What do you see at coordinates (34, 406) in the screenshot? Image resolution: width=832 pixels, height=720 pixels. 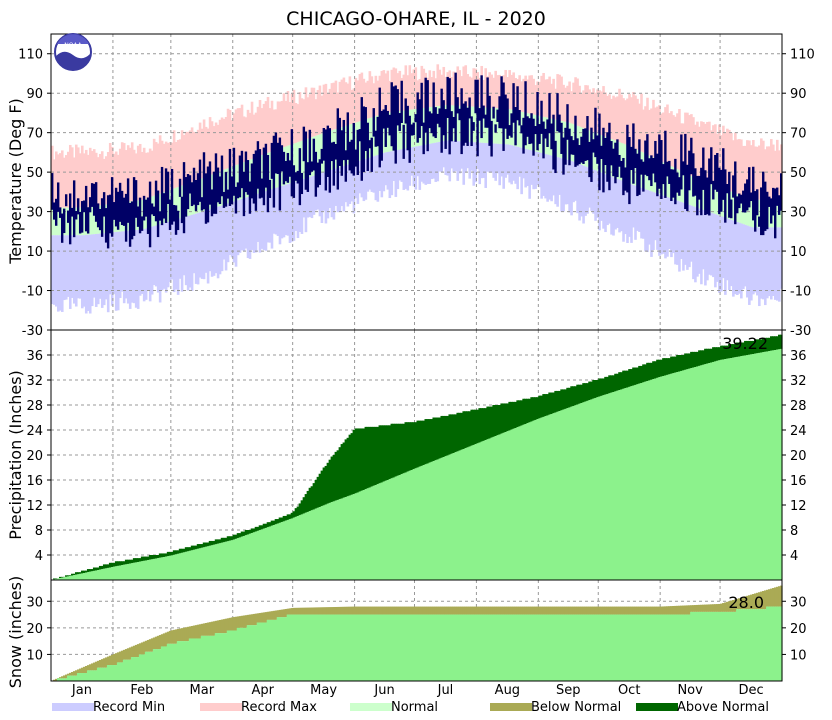 I see `y-tick-label: 28` at bounding box center [34, 406].